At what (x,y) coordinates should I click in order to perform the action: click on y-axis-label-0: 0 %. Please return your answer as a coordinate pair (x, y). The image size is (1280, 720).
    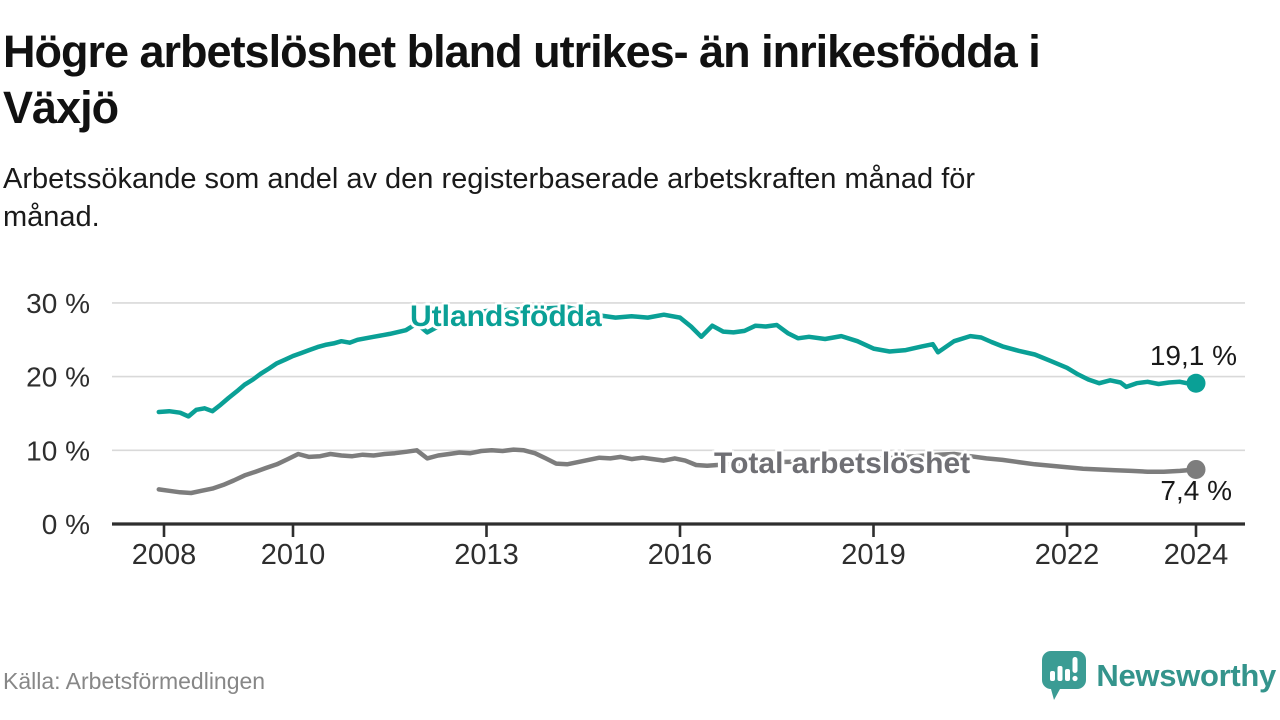
    Looking at the image, I should click on (66, 524).